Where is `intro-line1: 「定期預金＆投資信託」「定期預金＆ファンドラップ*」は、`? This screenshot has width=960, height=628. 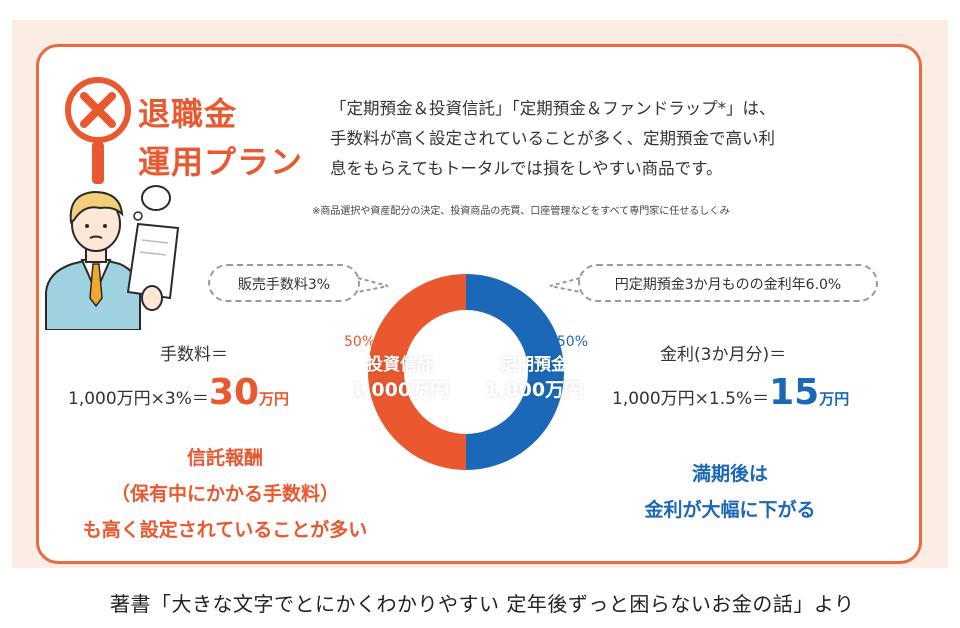 intro-line1: 「定期預金＆投資信託」「定期預金＆ファンドラップ*」は、 is located at coordinates (553, 108).